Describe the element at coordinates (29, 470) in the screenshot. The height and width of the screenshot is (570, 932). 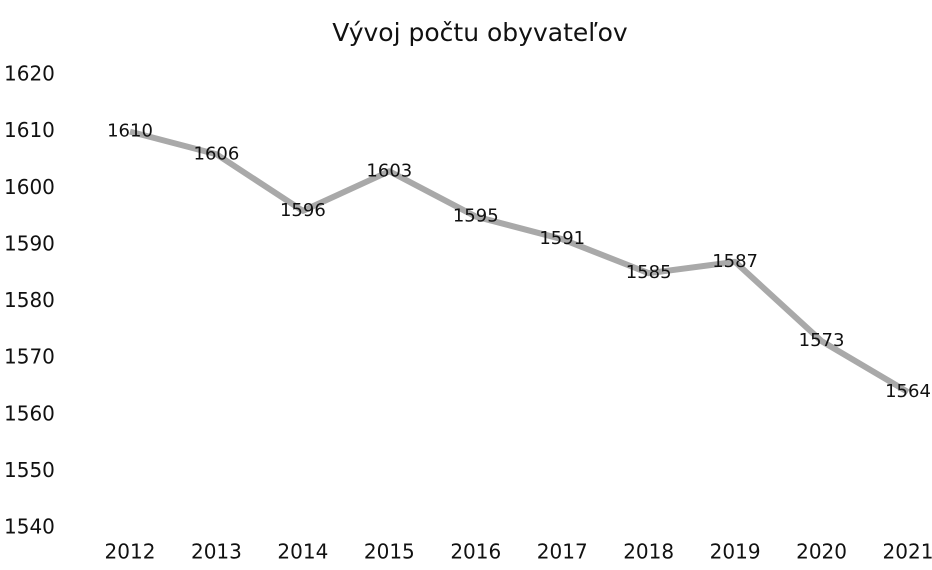
I see `y-tick-label: 1550` at that location.